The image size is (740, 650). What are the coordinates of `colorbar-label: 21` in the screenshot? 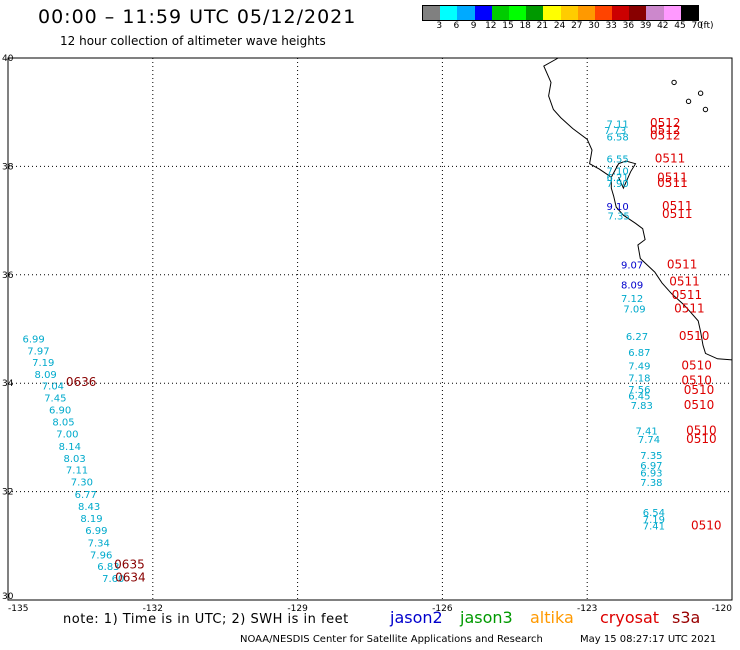 It's located at (542, 26).